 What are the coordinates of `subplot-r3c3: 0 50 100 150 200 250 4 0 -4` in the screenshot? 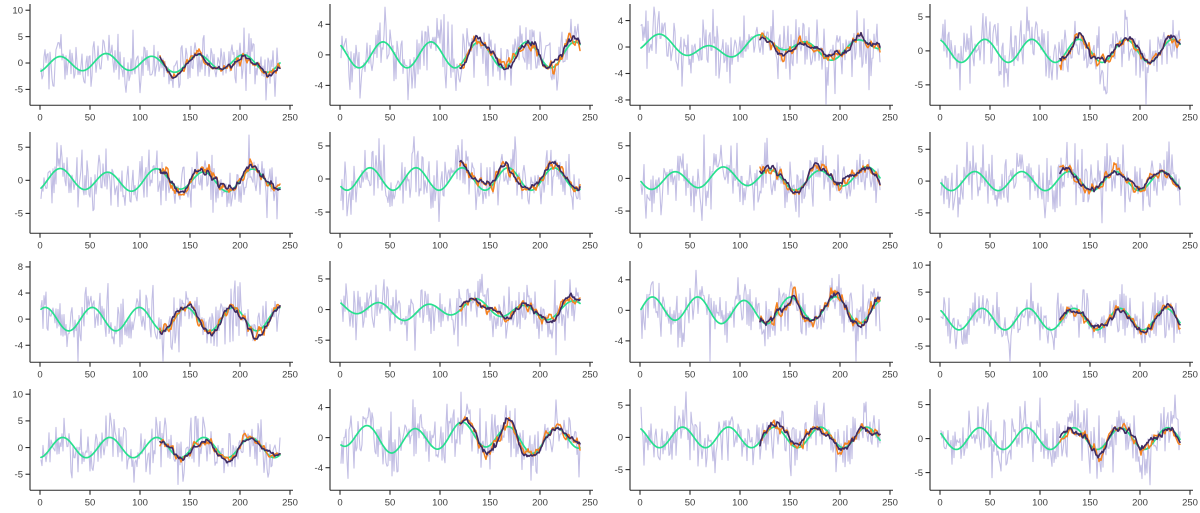 It's located at (750, 321).